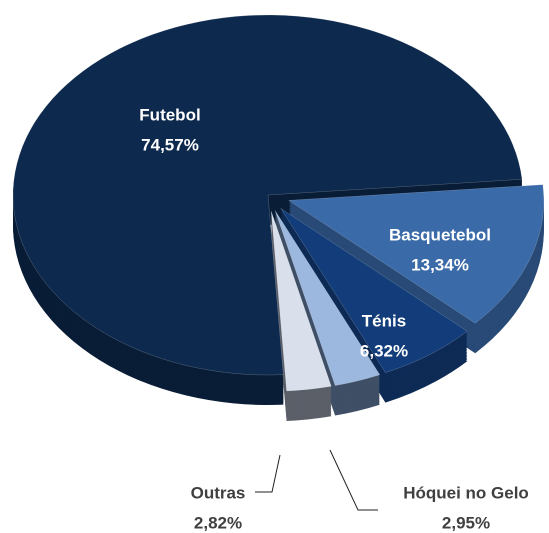  What do you see at coordinates (466, 522) in the screenshot?
I see `value-label: 2,95%` at bounding box center [466, 522].